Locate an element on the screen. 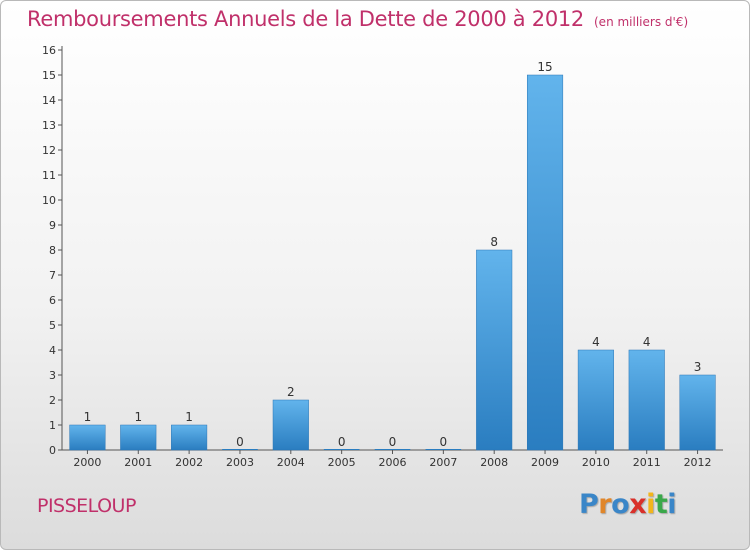  data-label-2002: 1 is located at coordinates (189, 417).